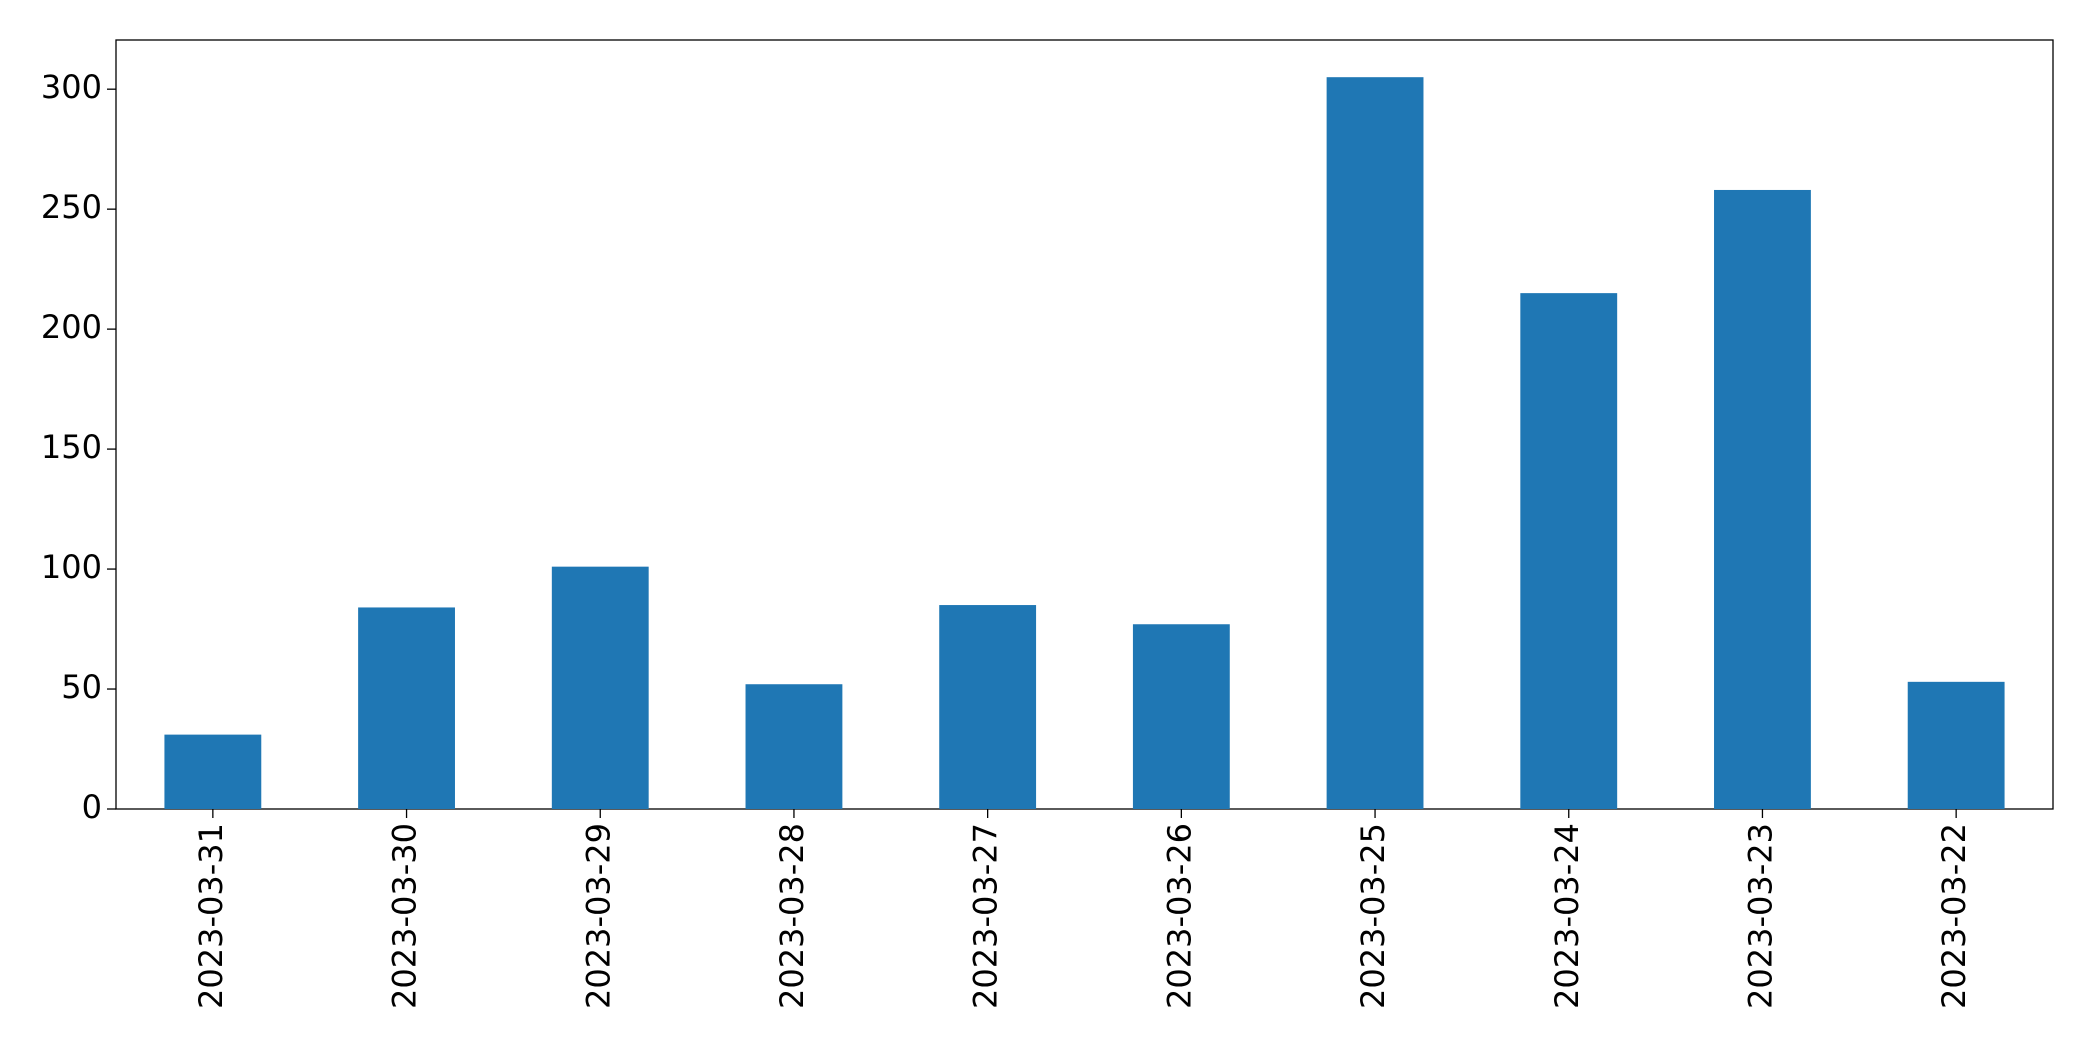 Image resolution: width=2093 pixels, height=1061 pixels. What do you see at coordinates (1954, 916) in the screenshot?
I see `x-tick-label: 2023-03-22` at bounding box center [1954, 916].